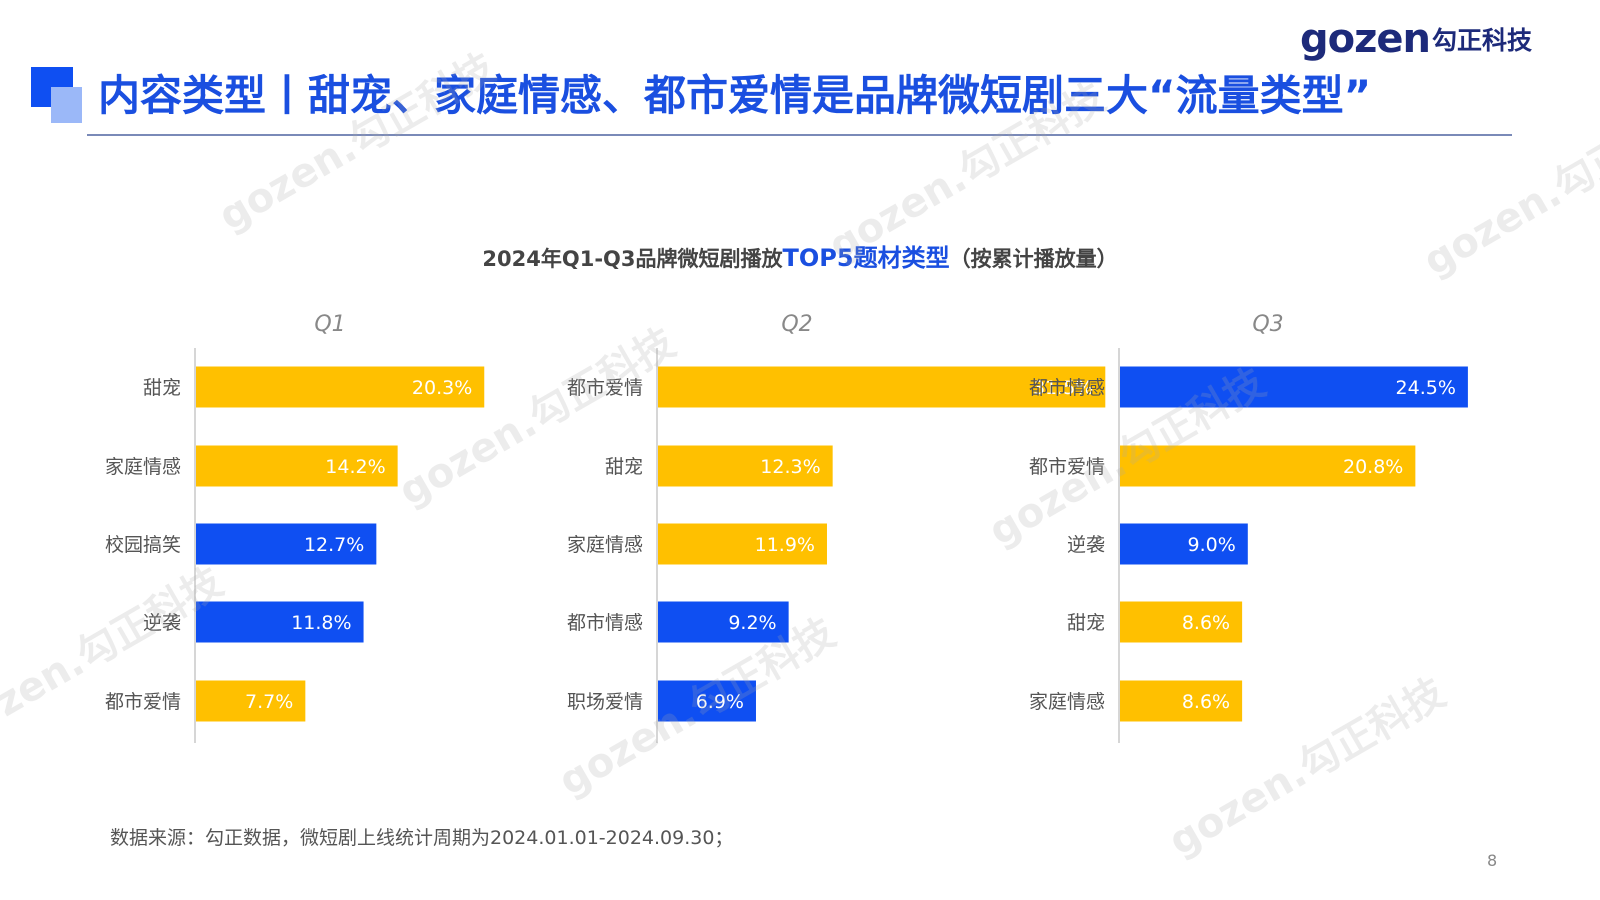 The image size is (1600, 900). I want to click on chart-panel-title: Q2, so click(796, 324).